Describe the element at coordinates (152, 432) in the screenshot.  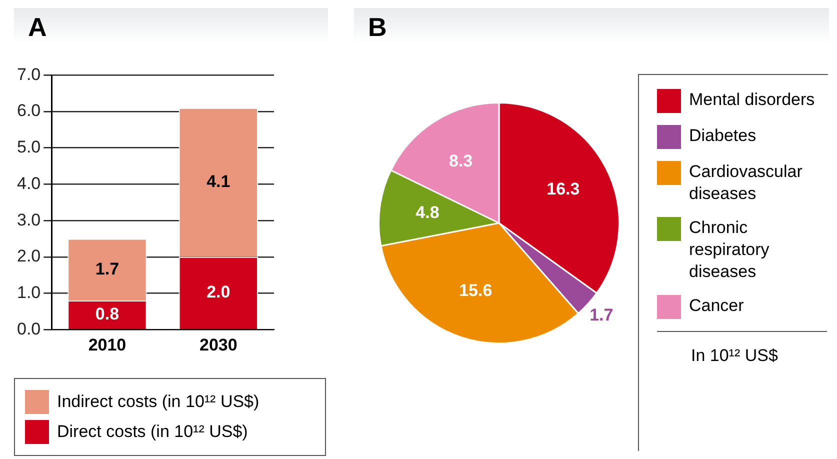
I see `legend-label: Direct costs (in 10¹² US$)` at that location.